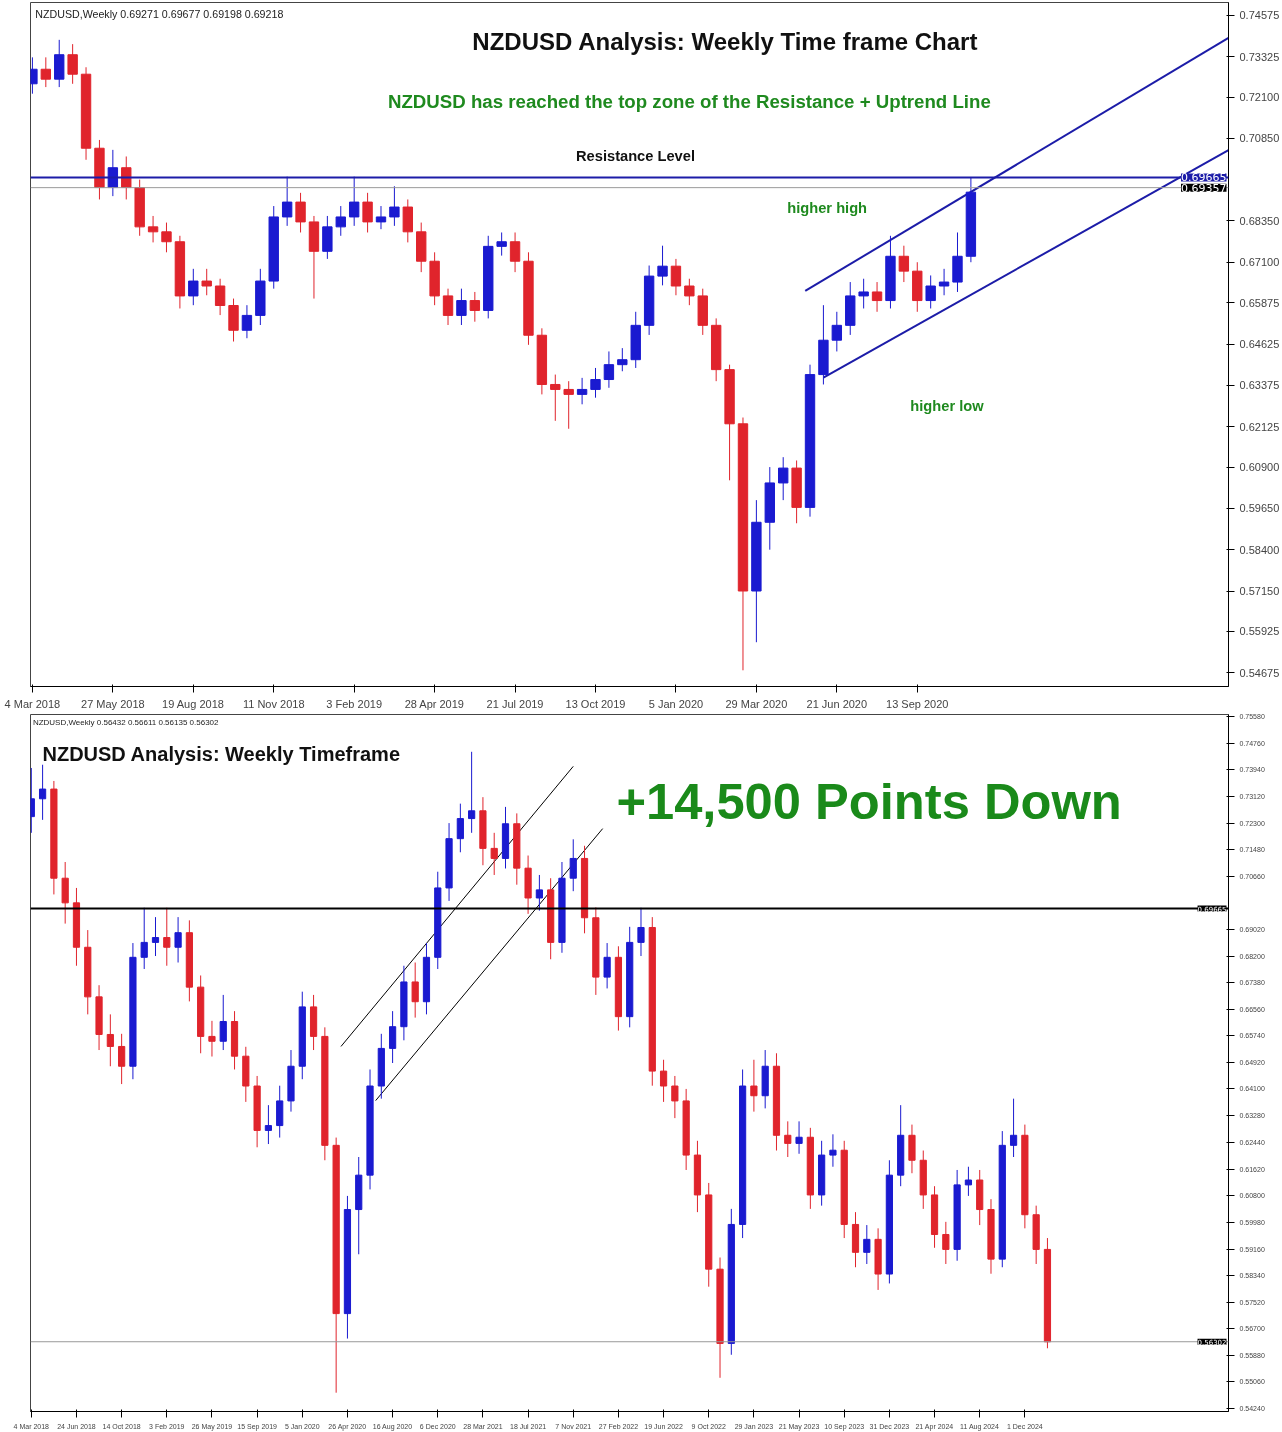 The width and height of the screenshot is (1282, 1432). What do you see at coordinates (159, 13) in the screenshot?
I see `annotation: NZDUSD,Weekly 0.69271 0.69677 0.69198 0.69218` at bounding box center [159, 13].